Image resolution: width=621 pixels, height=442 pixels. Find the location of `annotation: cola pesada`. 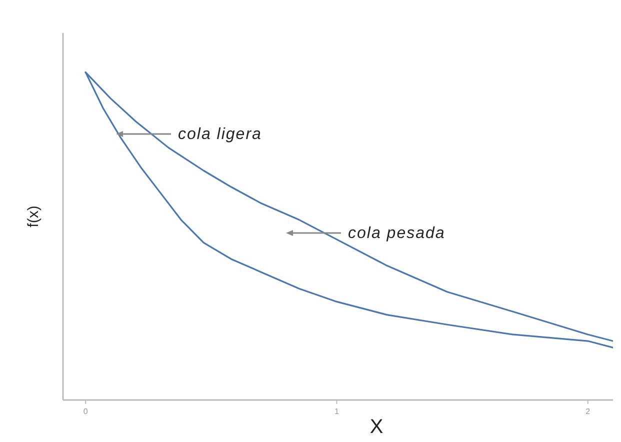

annotation: cola pesada is located at coordinates (397, 233).